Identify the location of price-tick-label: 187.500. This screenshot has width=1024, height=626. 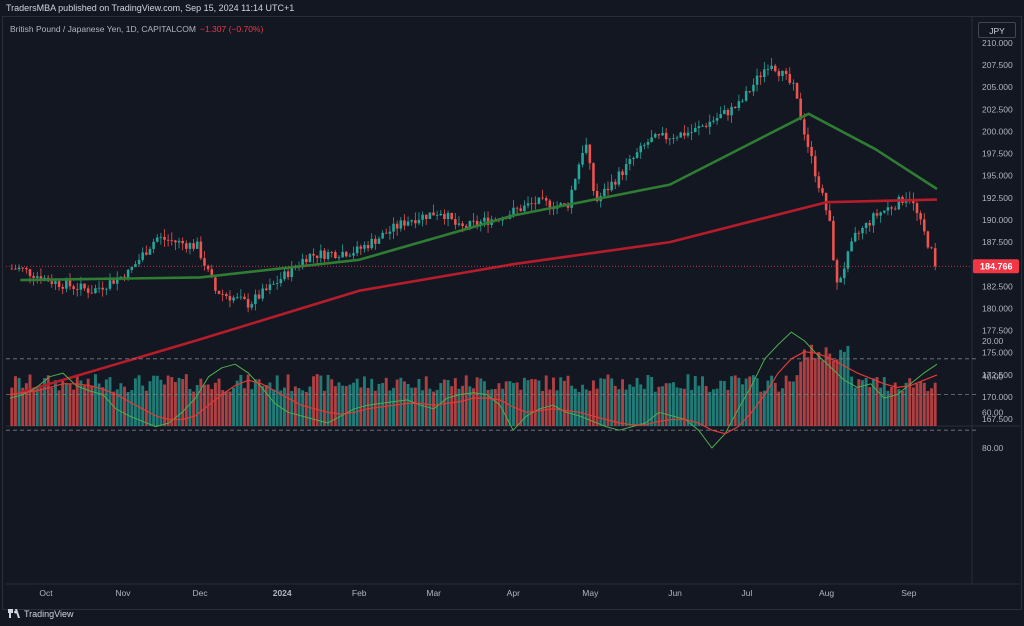
(997, 242).